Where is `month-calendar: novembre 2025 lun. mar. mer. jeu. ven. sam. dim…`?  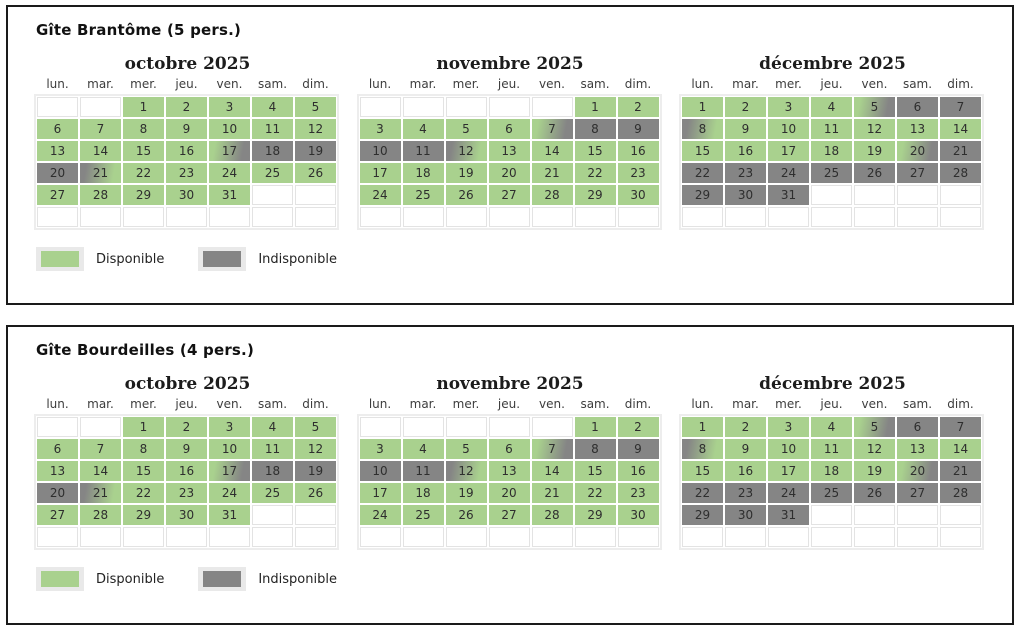 month-calendar: novembre 2025 lun. mar. mer. jeu. ven. sam. dim… is located at coordinates (510, 142).